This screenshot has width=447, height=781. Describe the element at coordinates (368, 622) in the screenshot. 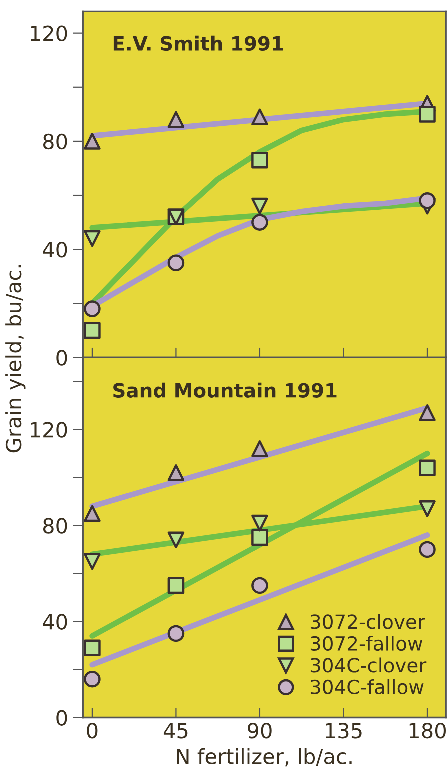

I see `legend-label: 3072-clover` at that location.